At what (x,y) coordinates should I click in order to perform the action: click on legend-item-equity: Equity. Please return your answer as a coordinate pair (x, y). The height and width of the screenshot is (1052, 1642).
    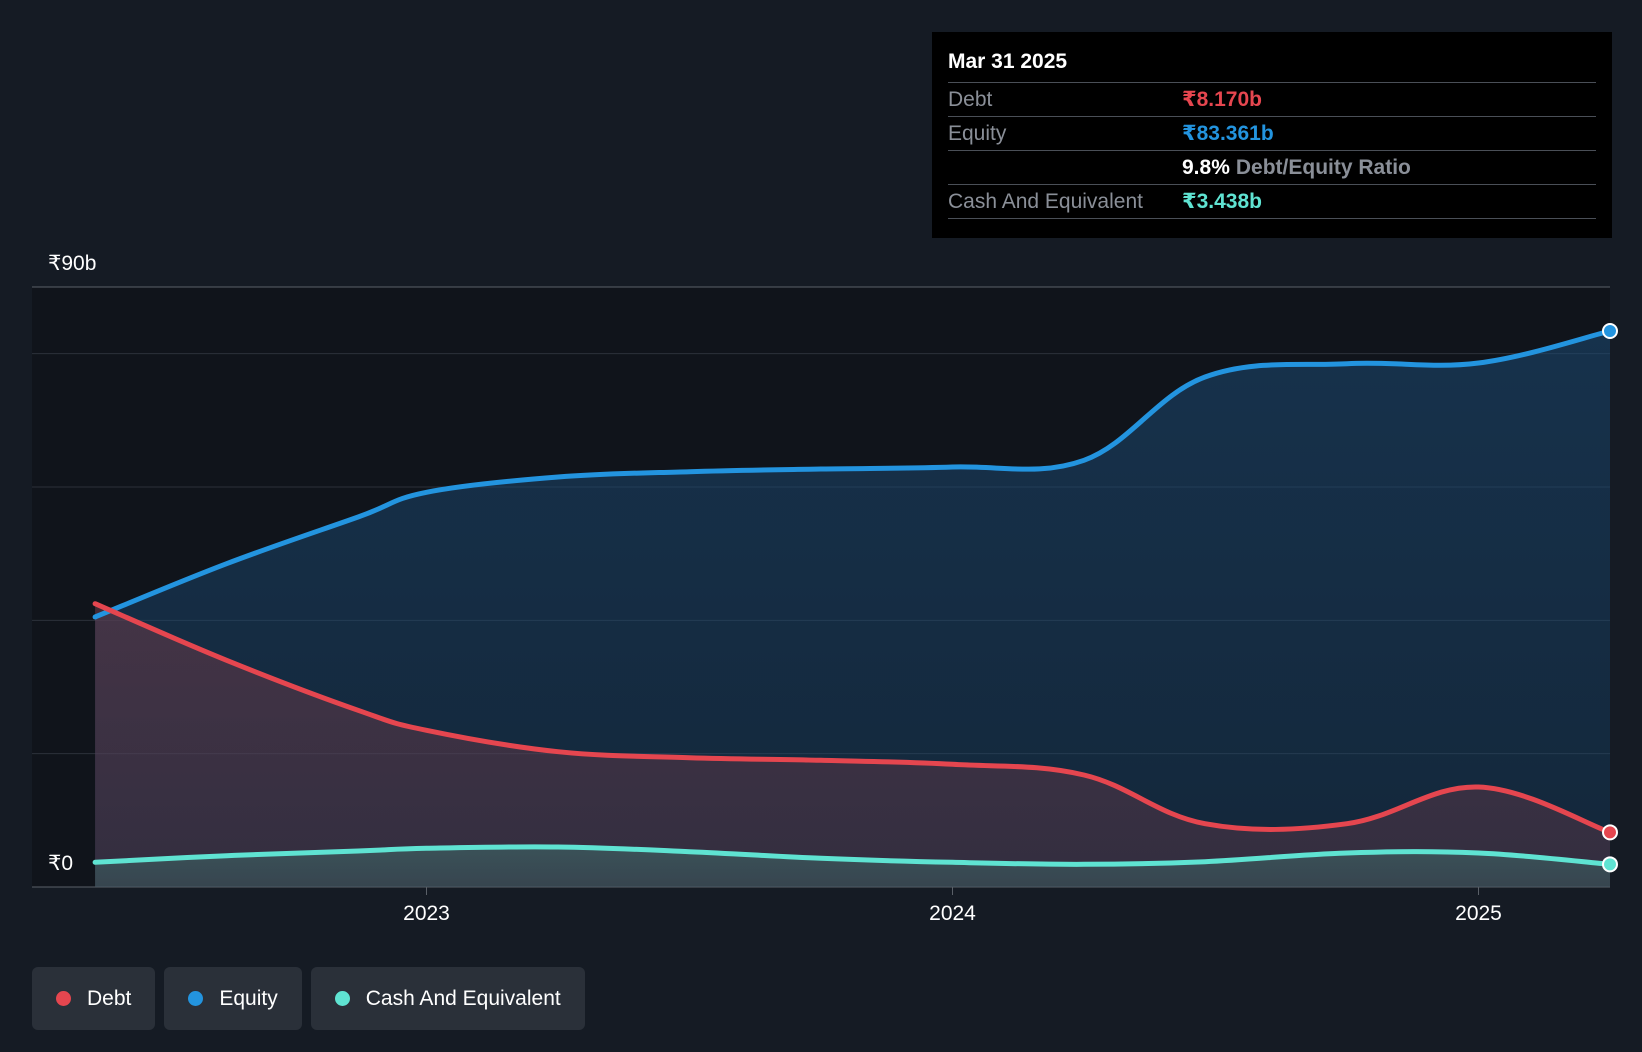
    Looking at the image, I should click on (233, 998).